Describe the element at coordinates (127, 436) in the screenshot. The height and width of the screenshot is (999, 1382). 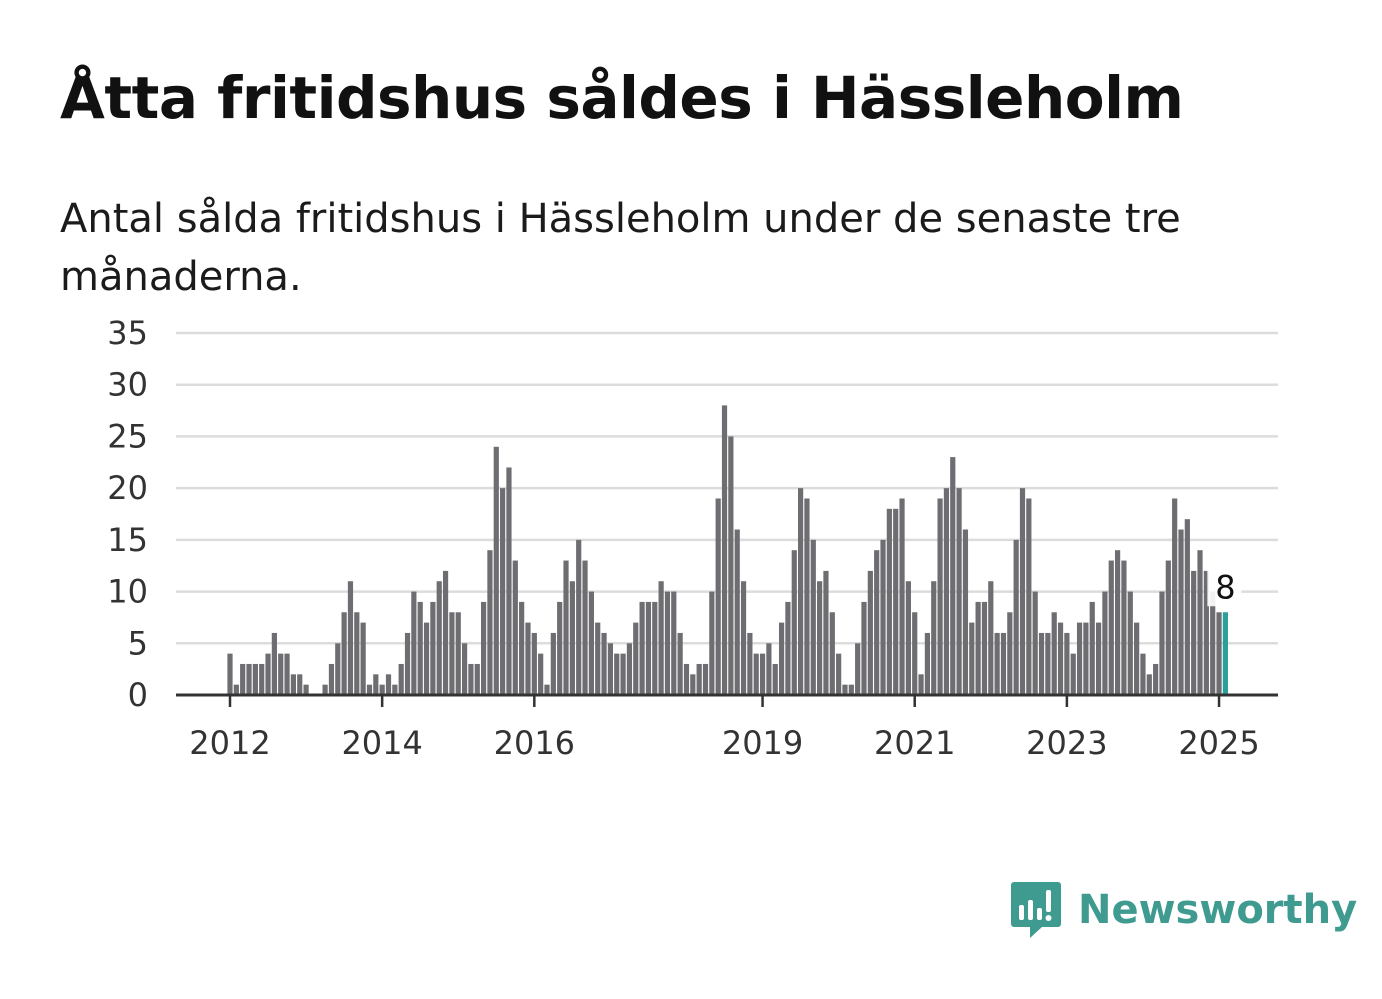
I see `y-tick-label: 25` at that location.